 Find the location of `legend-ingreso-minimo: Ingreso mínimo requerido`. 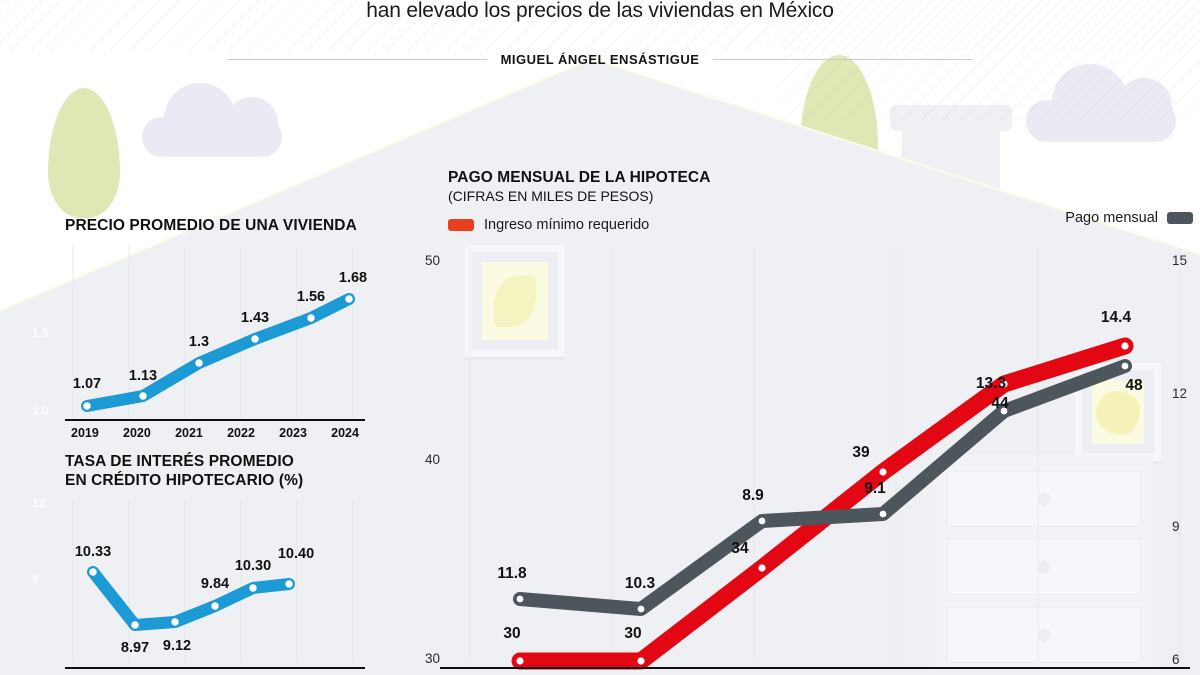

legend-ingreso-minimo: Ingreso mínimo requerido is located at coordinates (548, 225).